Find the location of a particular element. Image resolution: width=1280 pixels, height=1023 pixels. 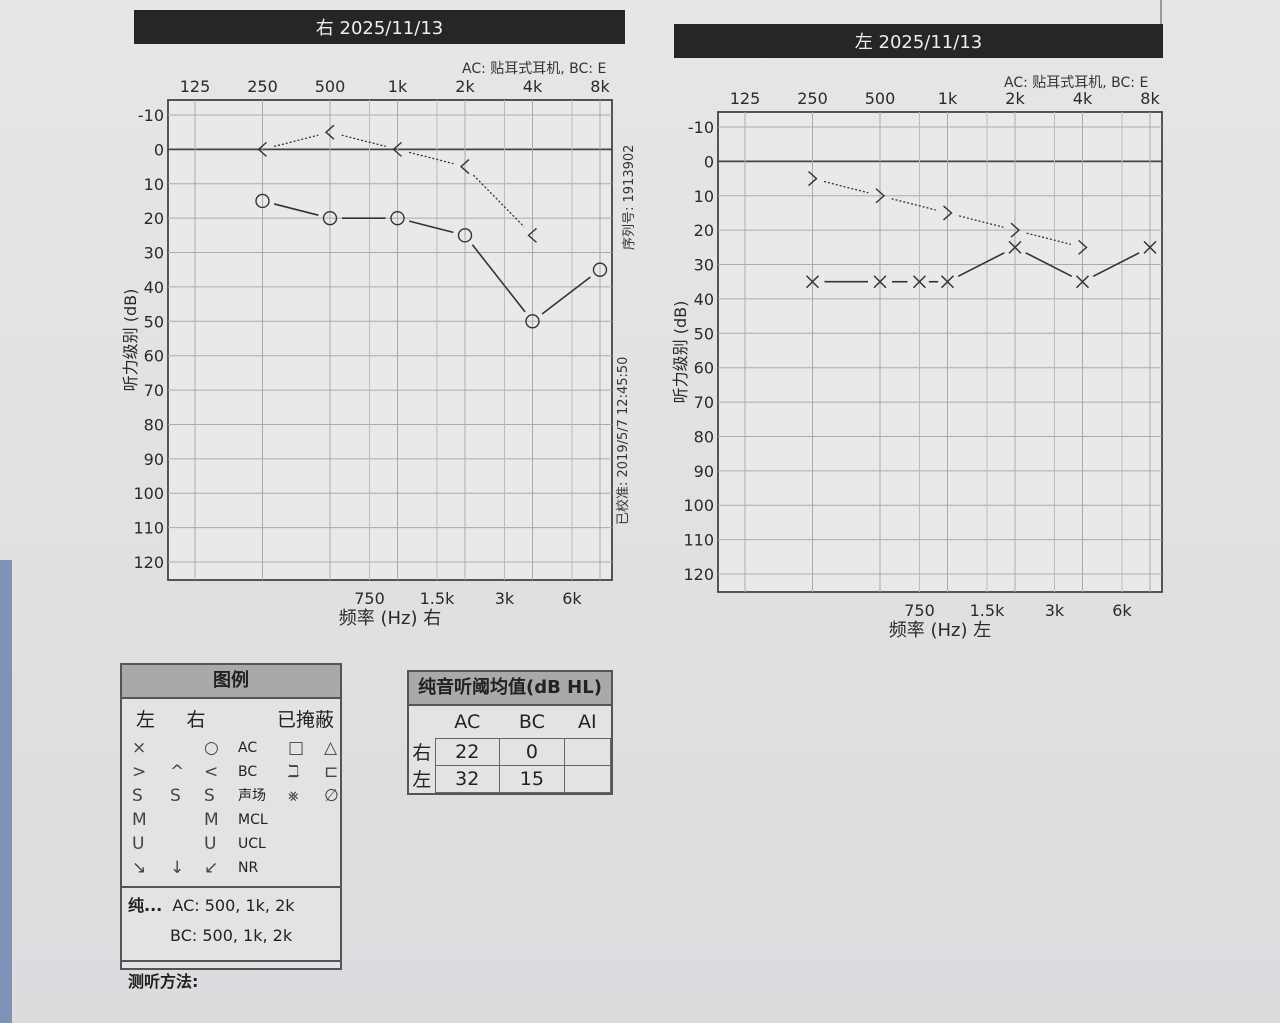

y-tick-label: 110 is located at coordinates (698, 540).